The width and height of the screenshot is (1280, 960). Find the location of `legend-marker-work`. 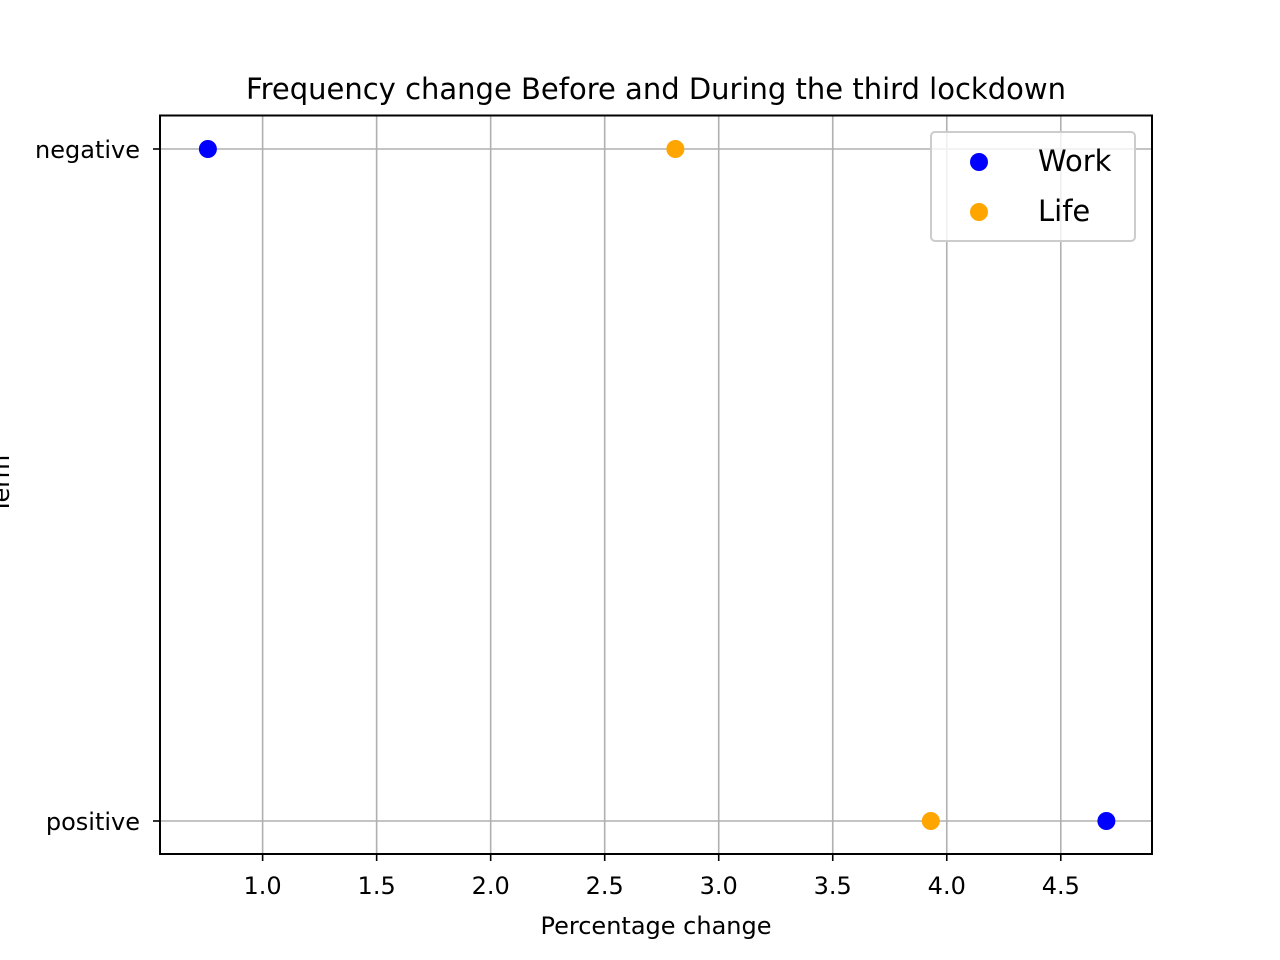

legend-marker-work is located at coordinates (979, 162).